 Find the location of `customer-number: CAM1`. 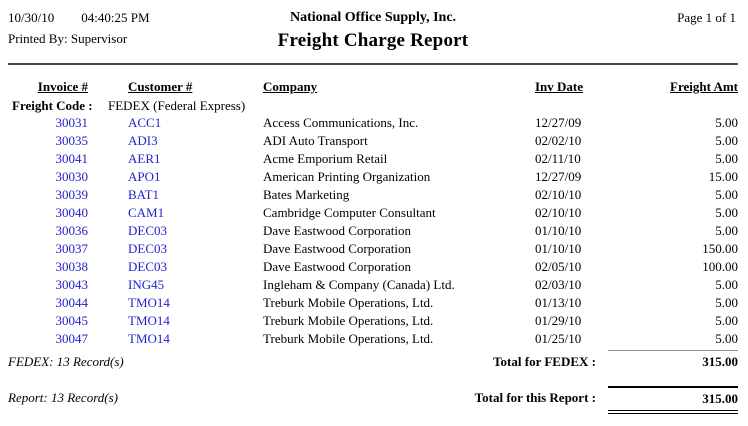

customer-number: CAM1 is located at coordinates (146, 212).